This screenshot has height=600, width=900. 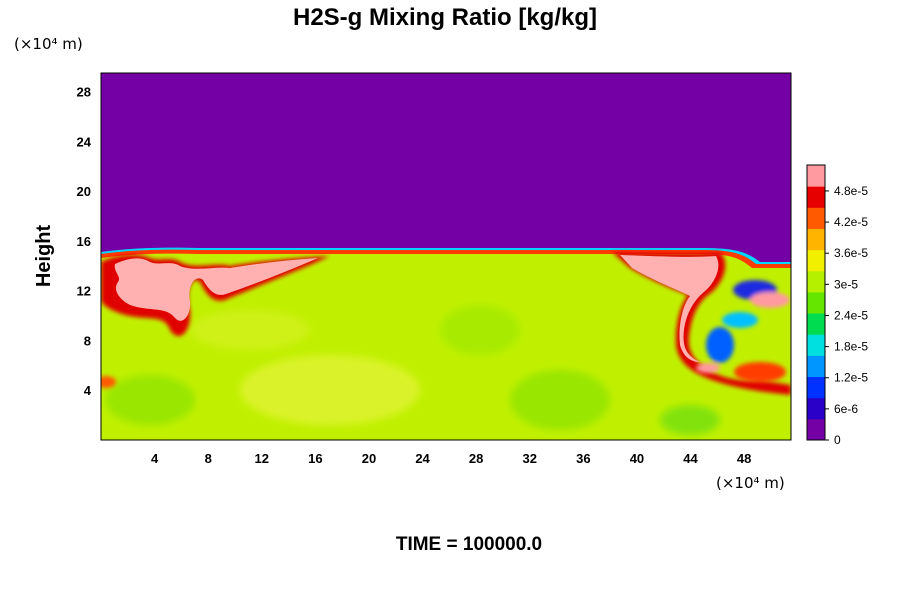 I want to click on colorbar-tick-label: 4.8e-5, so click(x=851, y=191).